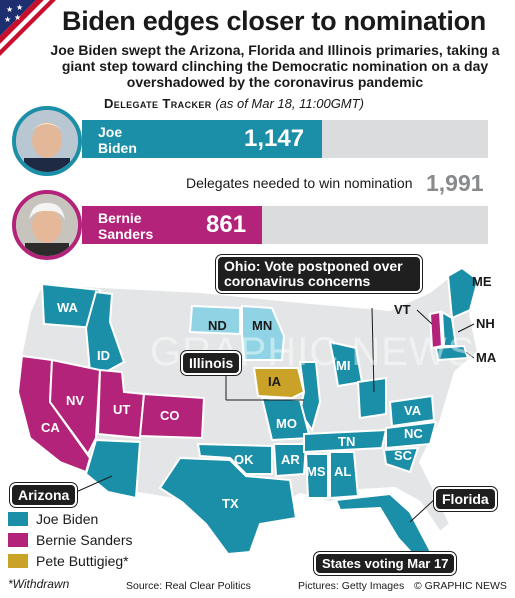 Image resolution: width=515 pixels, height=598 pixels. Describe the element at coordinates (120, 218) in the screenshot. I see `sanders-first-name: Bernie` at that location.